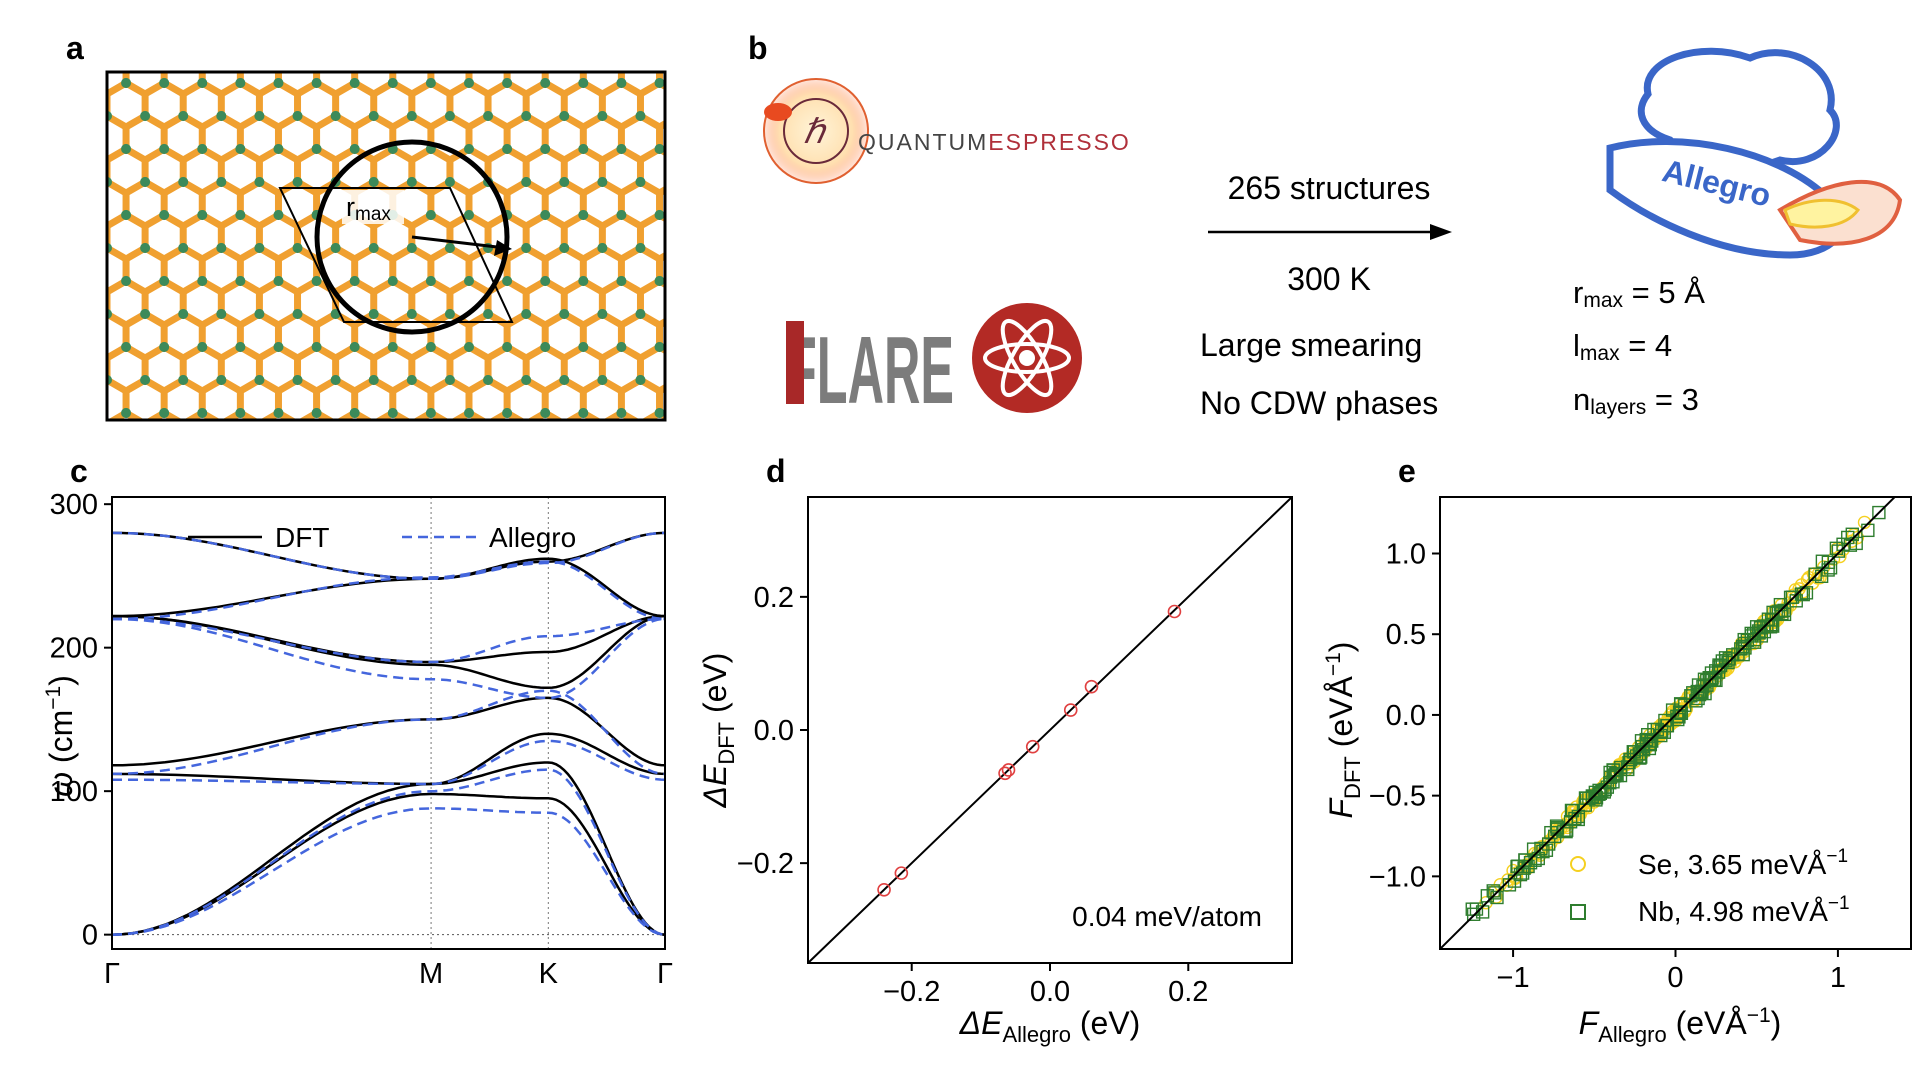  What do you see at coordinates (431, 974) in the screenshot?
I see `phonon-x-tick-label: M` at bounding box center [431, 974].